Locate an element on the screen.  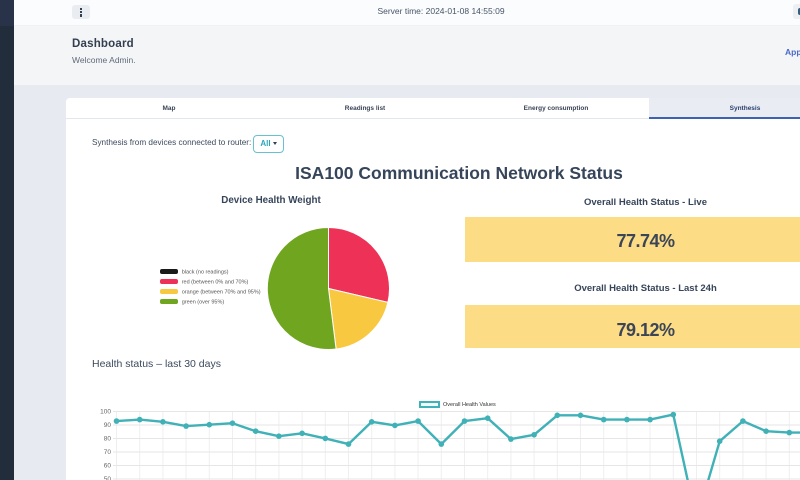
svg-text: 60 is located at coordinates (108, 466).